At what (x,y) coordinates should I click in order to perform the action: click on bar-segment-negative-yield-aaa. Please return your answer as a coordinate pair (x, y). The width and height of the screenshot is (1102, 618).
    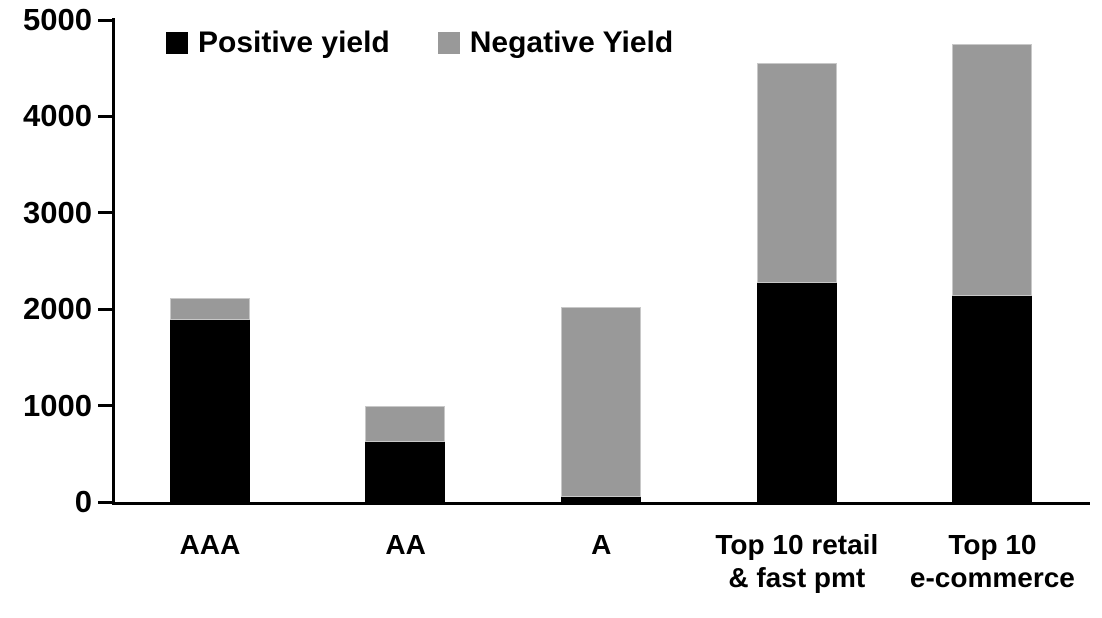
    Looking at the image, I should click on (209, 308).